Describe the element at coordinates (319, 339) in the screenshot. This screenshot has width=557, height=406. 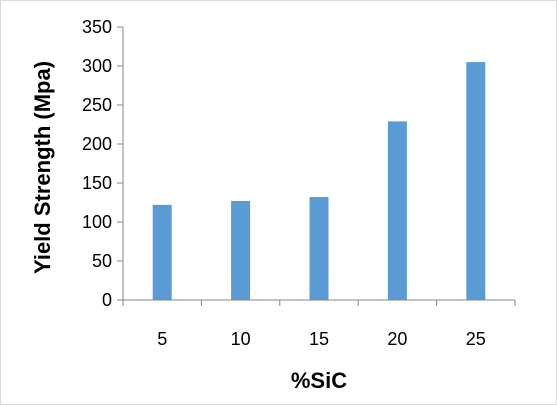
I see `x-tick-label: 15` at that location.